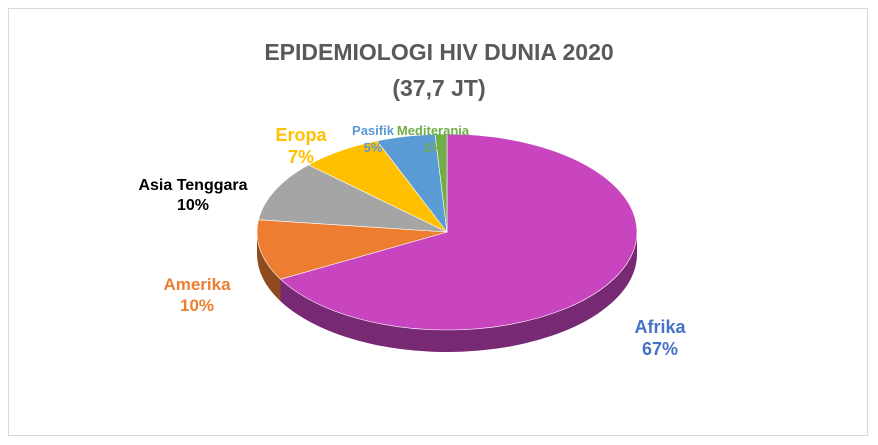  I want to click on slice-side, so click(458, 292).